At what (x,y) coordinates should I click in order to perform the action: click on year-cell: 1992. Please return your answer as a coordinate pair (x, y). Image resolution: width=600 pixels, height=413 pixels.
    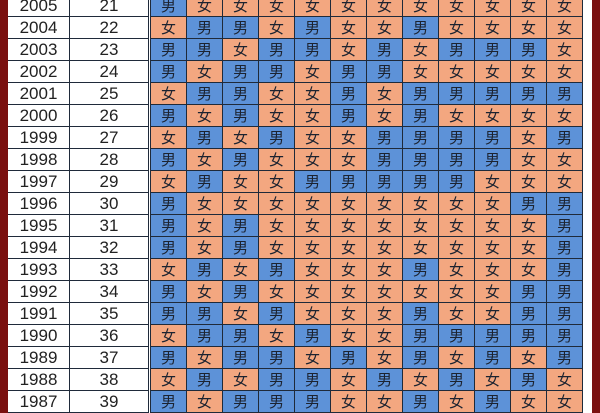
    Looking at the image, I should click on (39, 291).